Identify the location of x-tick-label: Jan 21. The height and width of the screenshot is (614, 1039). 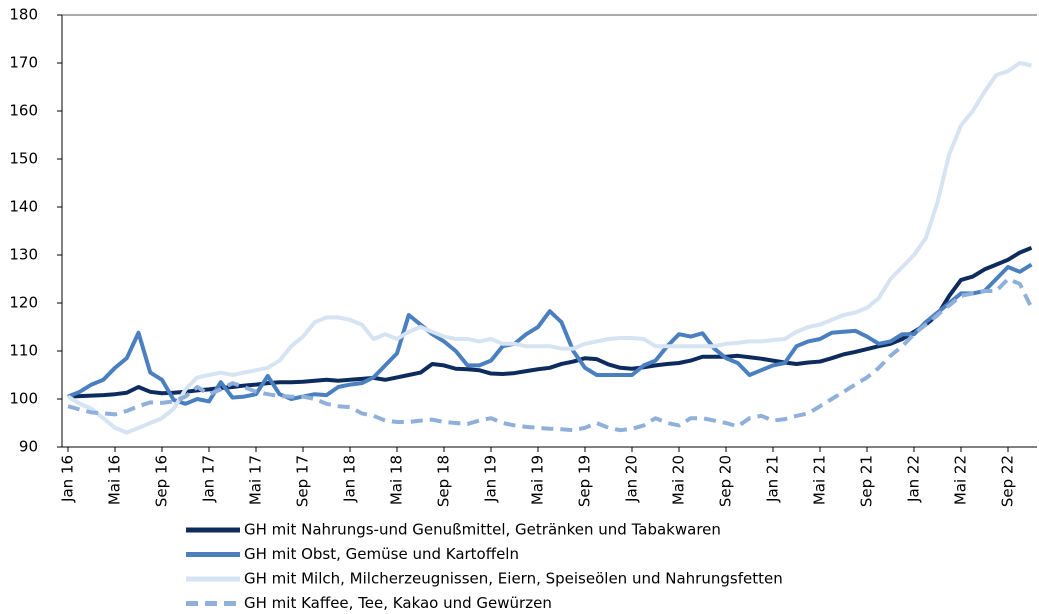
(773, 479).